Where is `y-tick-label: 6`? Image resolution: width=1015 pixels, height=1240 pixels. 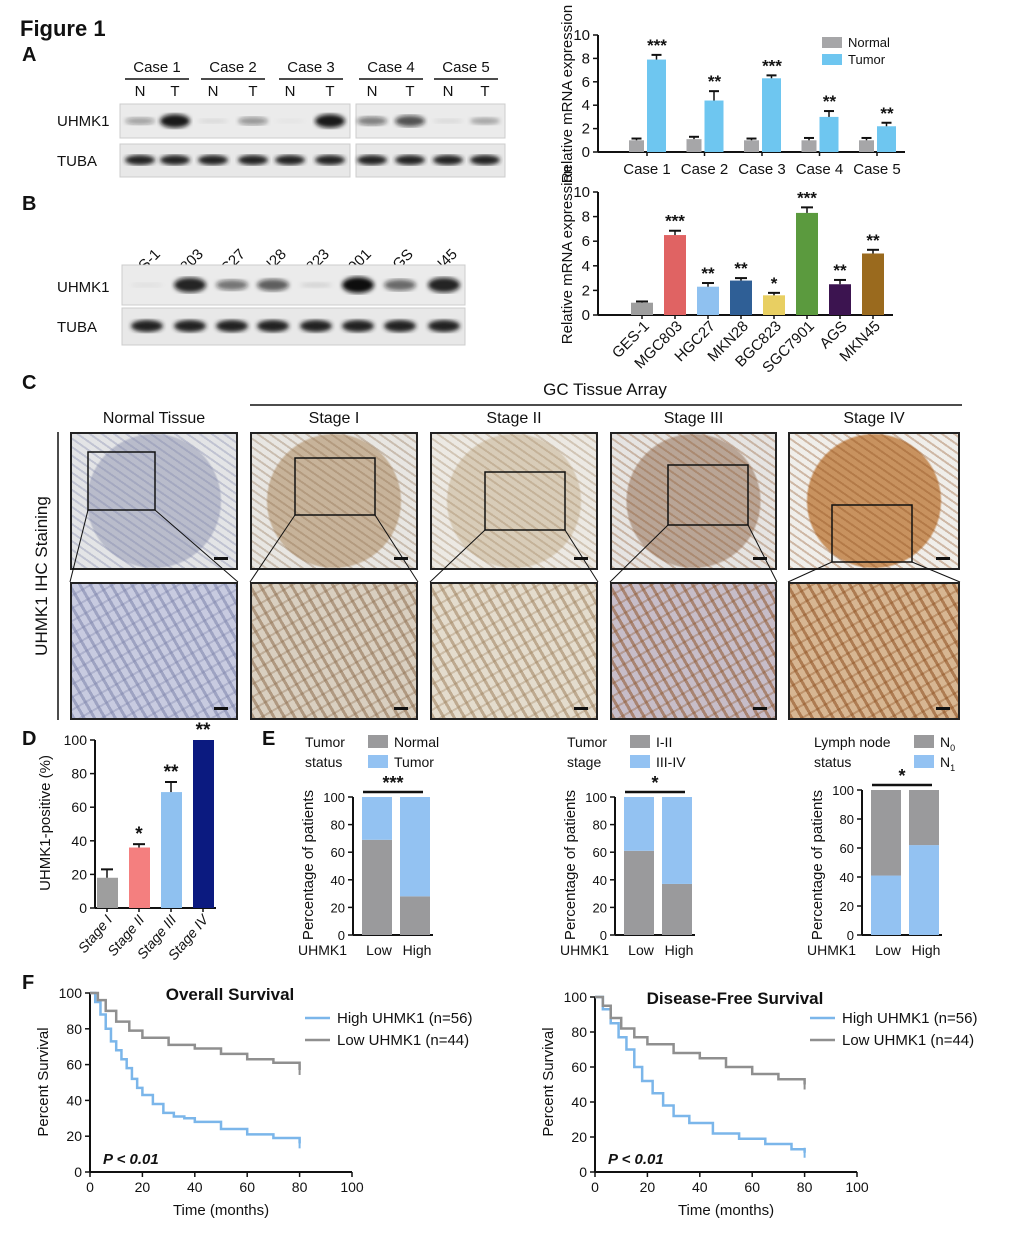
y-tick-label: 6 is located at coordinates (586, 241).